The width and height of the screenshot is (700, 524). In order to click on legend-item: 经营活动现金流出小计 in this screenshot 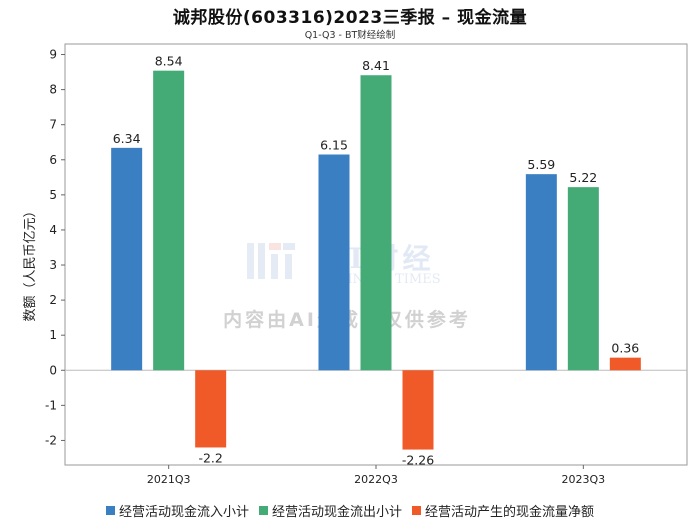, I will do `click(330, 510)`.